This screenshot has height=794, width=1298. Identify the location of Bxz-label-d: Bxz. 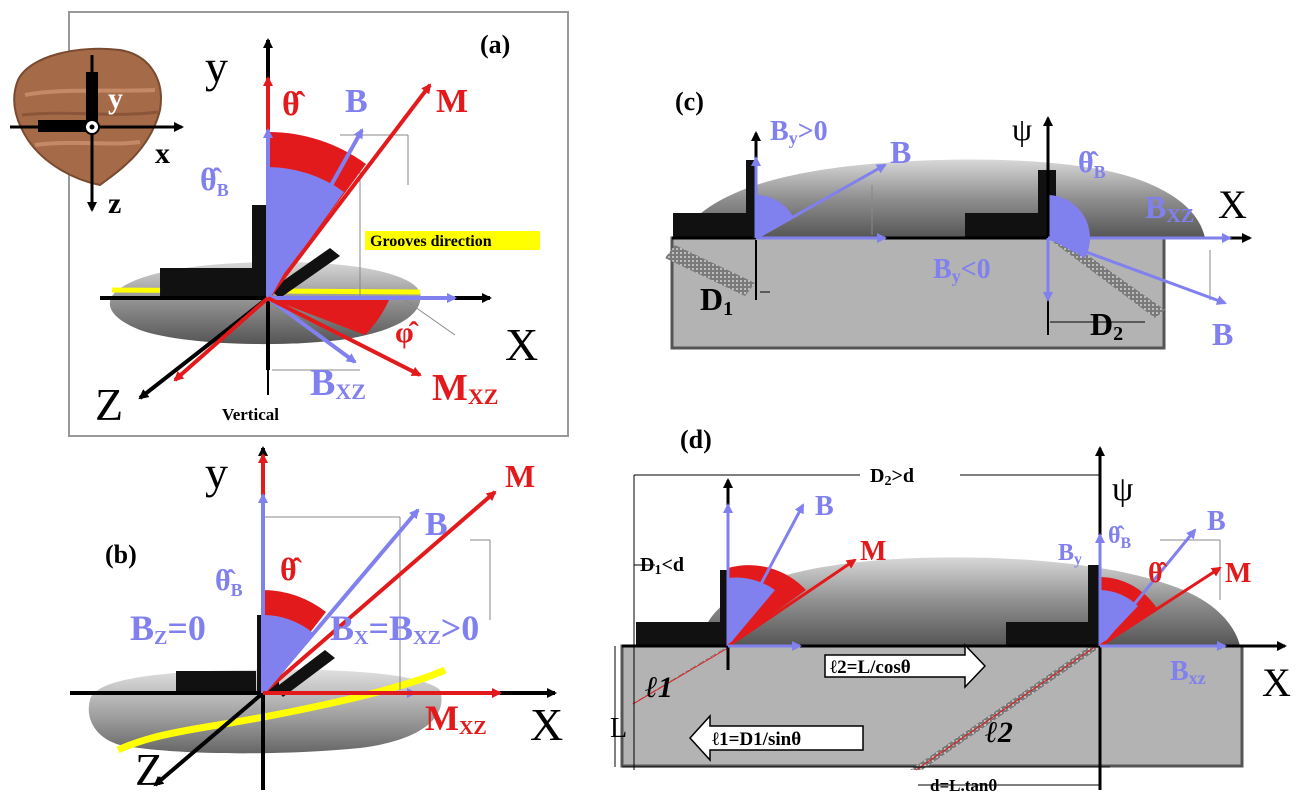
(1188, 672).